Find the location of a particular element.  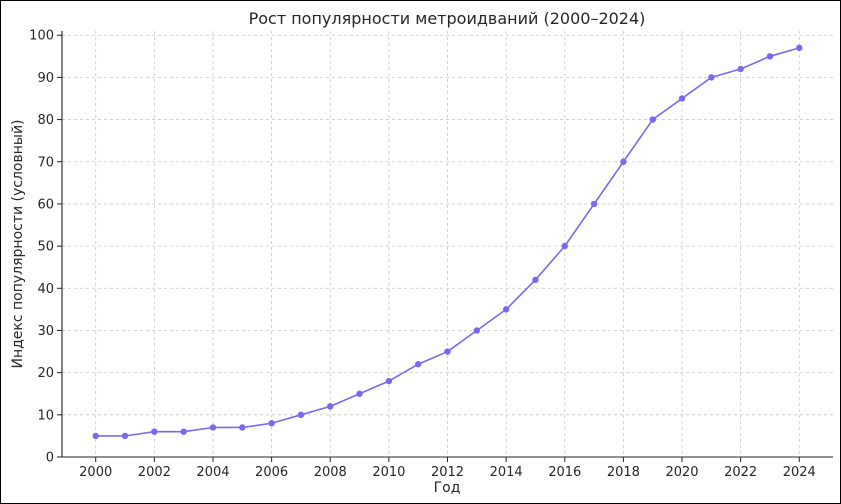

x-tick-label: 2004 is located at coordinates (212, 472).